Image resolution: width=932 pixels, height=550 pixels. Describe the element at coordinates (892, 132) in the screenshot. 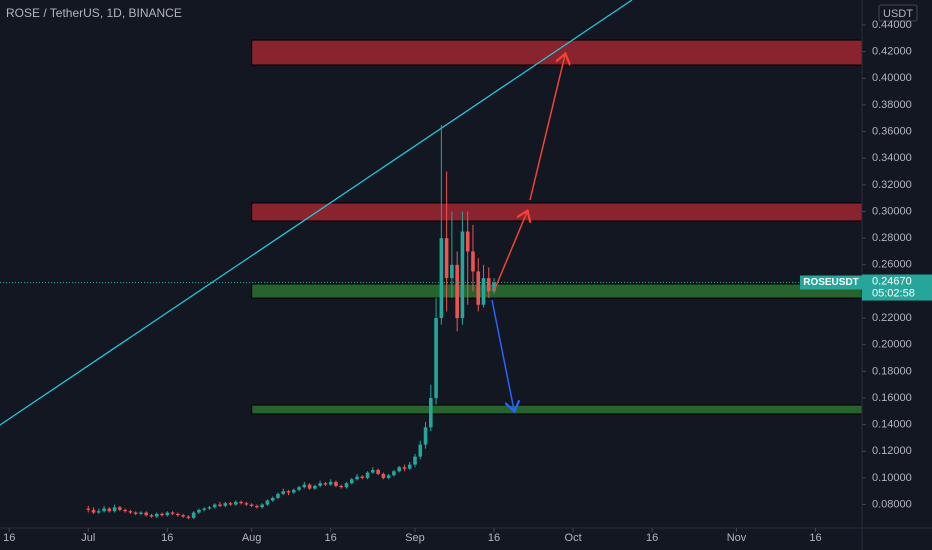

I see `y-tick-label: 0.36000` at that location.